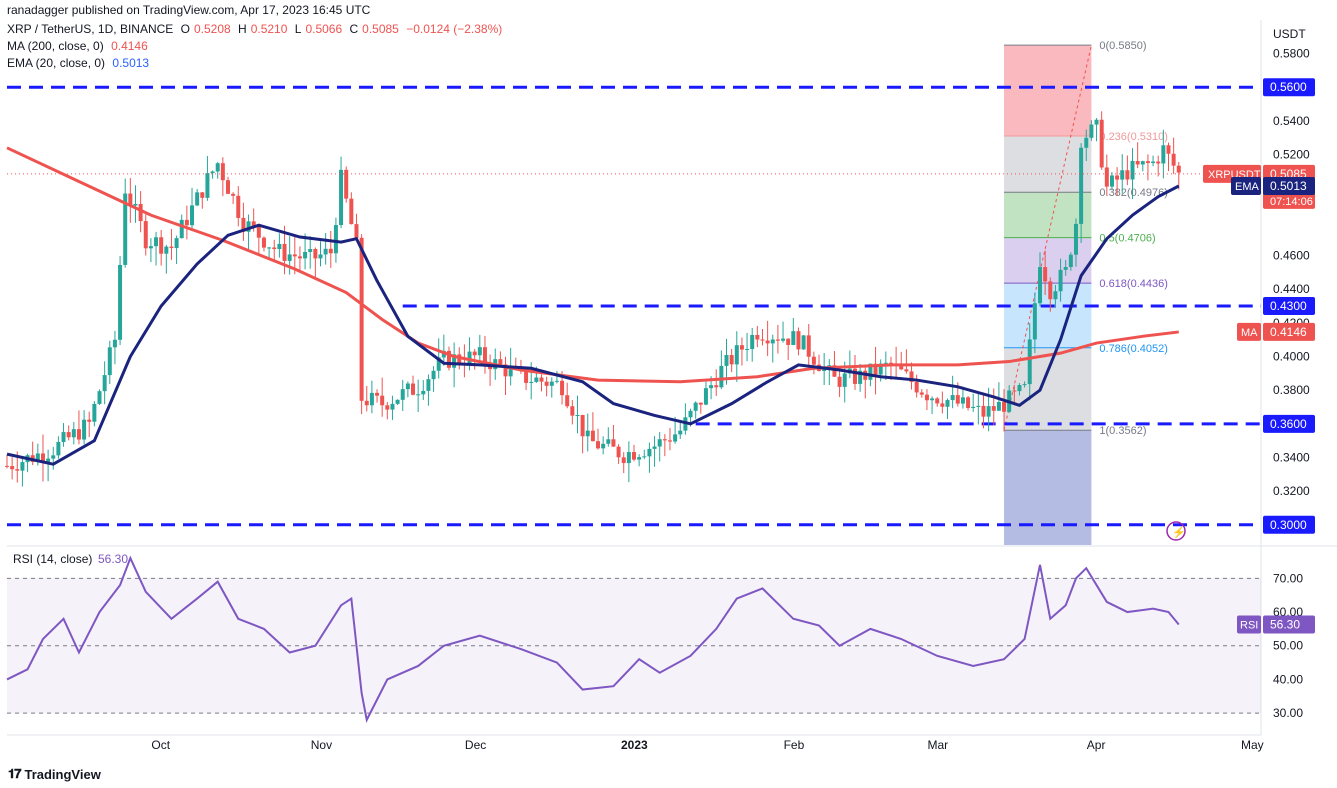 This screenshot has width=1337, height=788. What do you see at coordinates (454, 29) in the screenshot?
I see `change-value: −0.0124 (−2.38%)` at bounding box center [454, 29].